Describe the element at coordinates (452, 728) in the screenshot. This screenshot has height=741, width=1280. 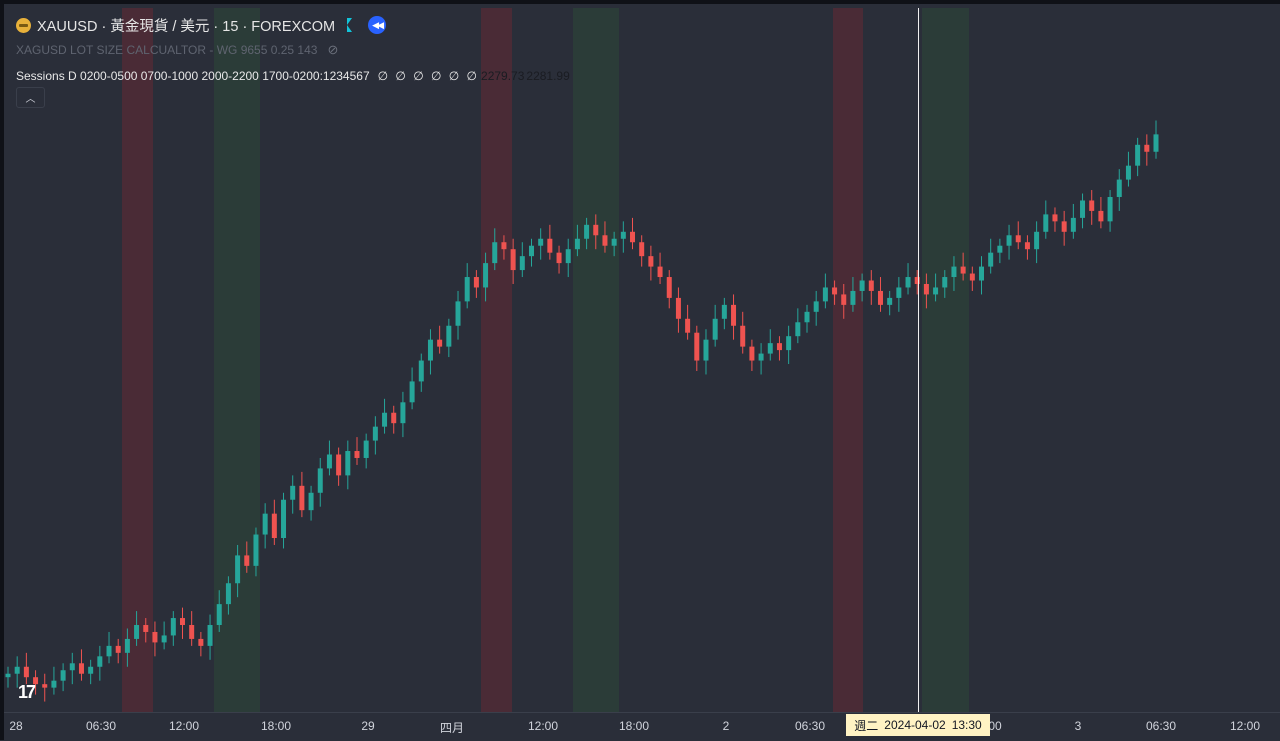
I see `time-tick: 四月` at that location.